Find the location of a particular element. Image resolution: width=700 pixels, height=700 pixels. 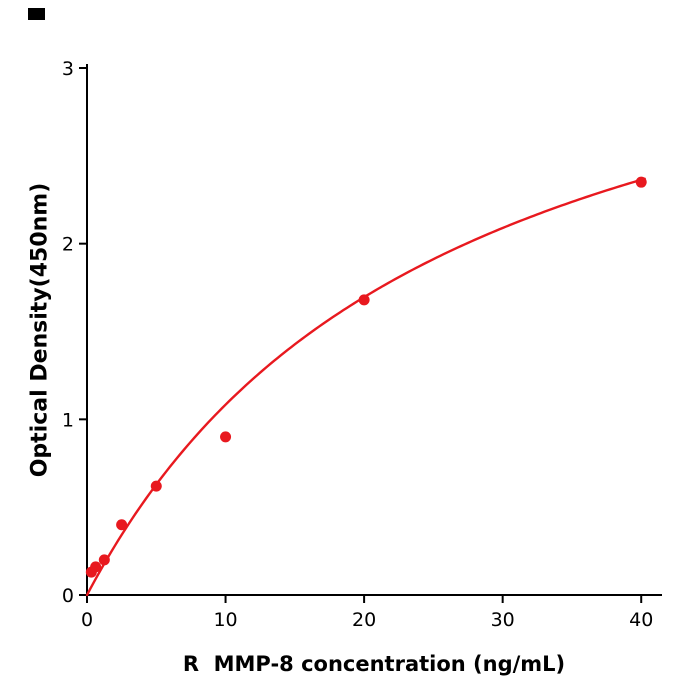

y-tick-label: 2 is located at coordinates (68, 245).